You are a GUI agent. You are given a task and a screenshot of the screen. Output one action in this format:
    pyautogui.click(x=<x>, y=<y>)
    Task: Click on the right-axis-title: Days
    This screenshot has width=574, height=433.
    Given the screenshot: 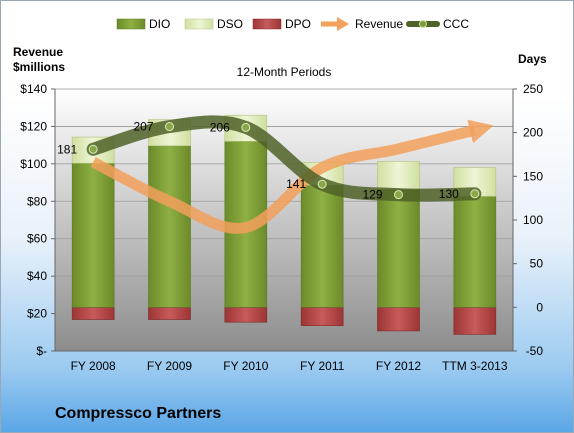 What is the action you would take?
    pyautogui.click(x=532, y=59)
    